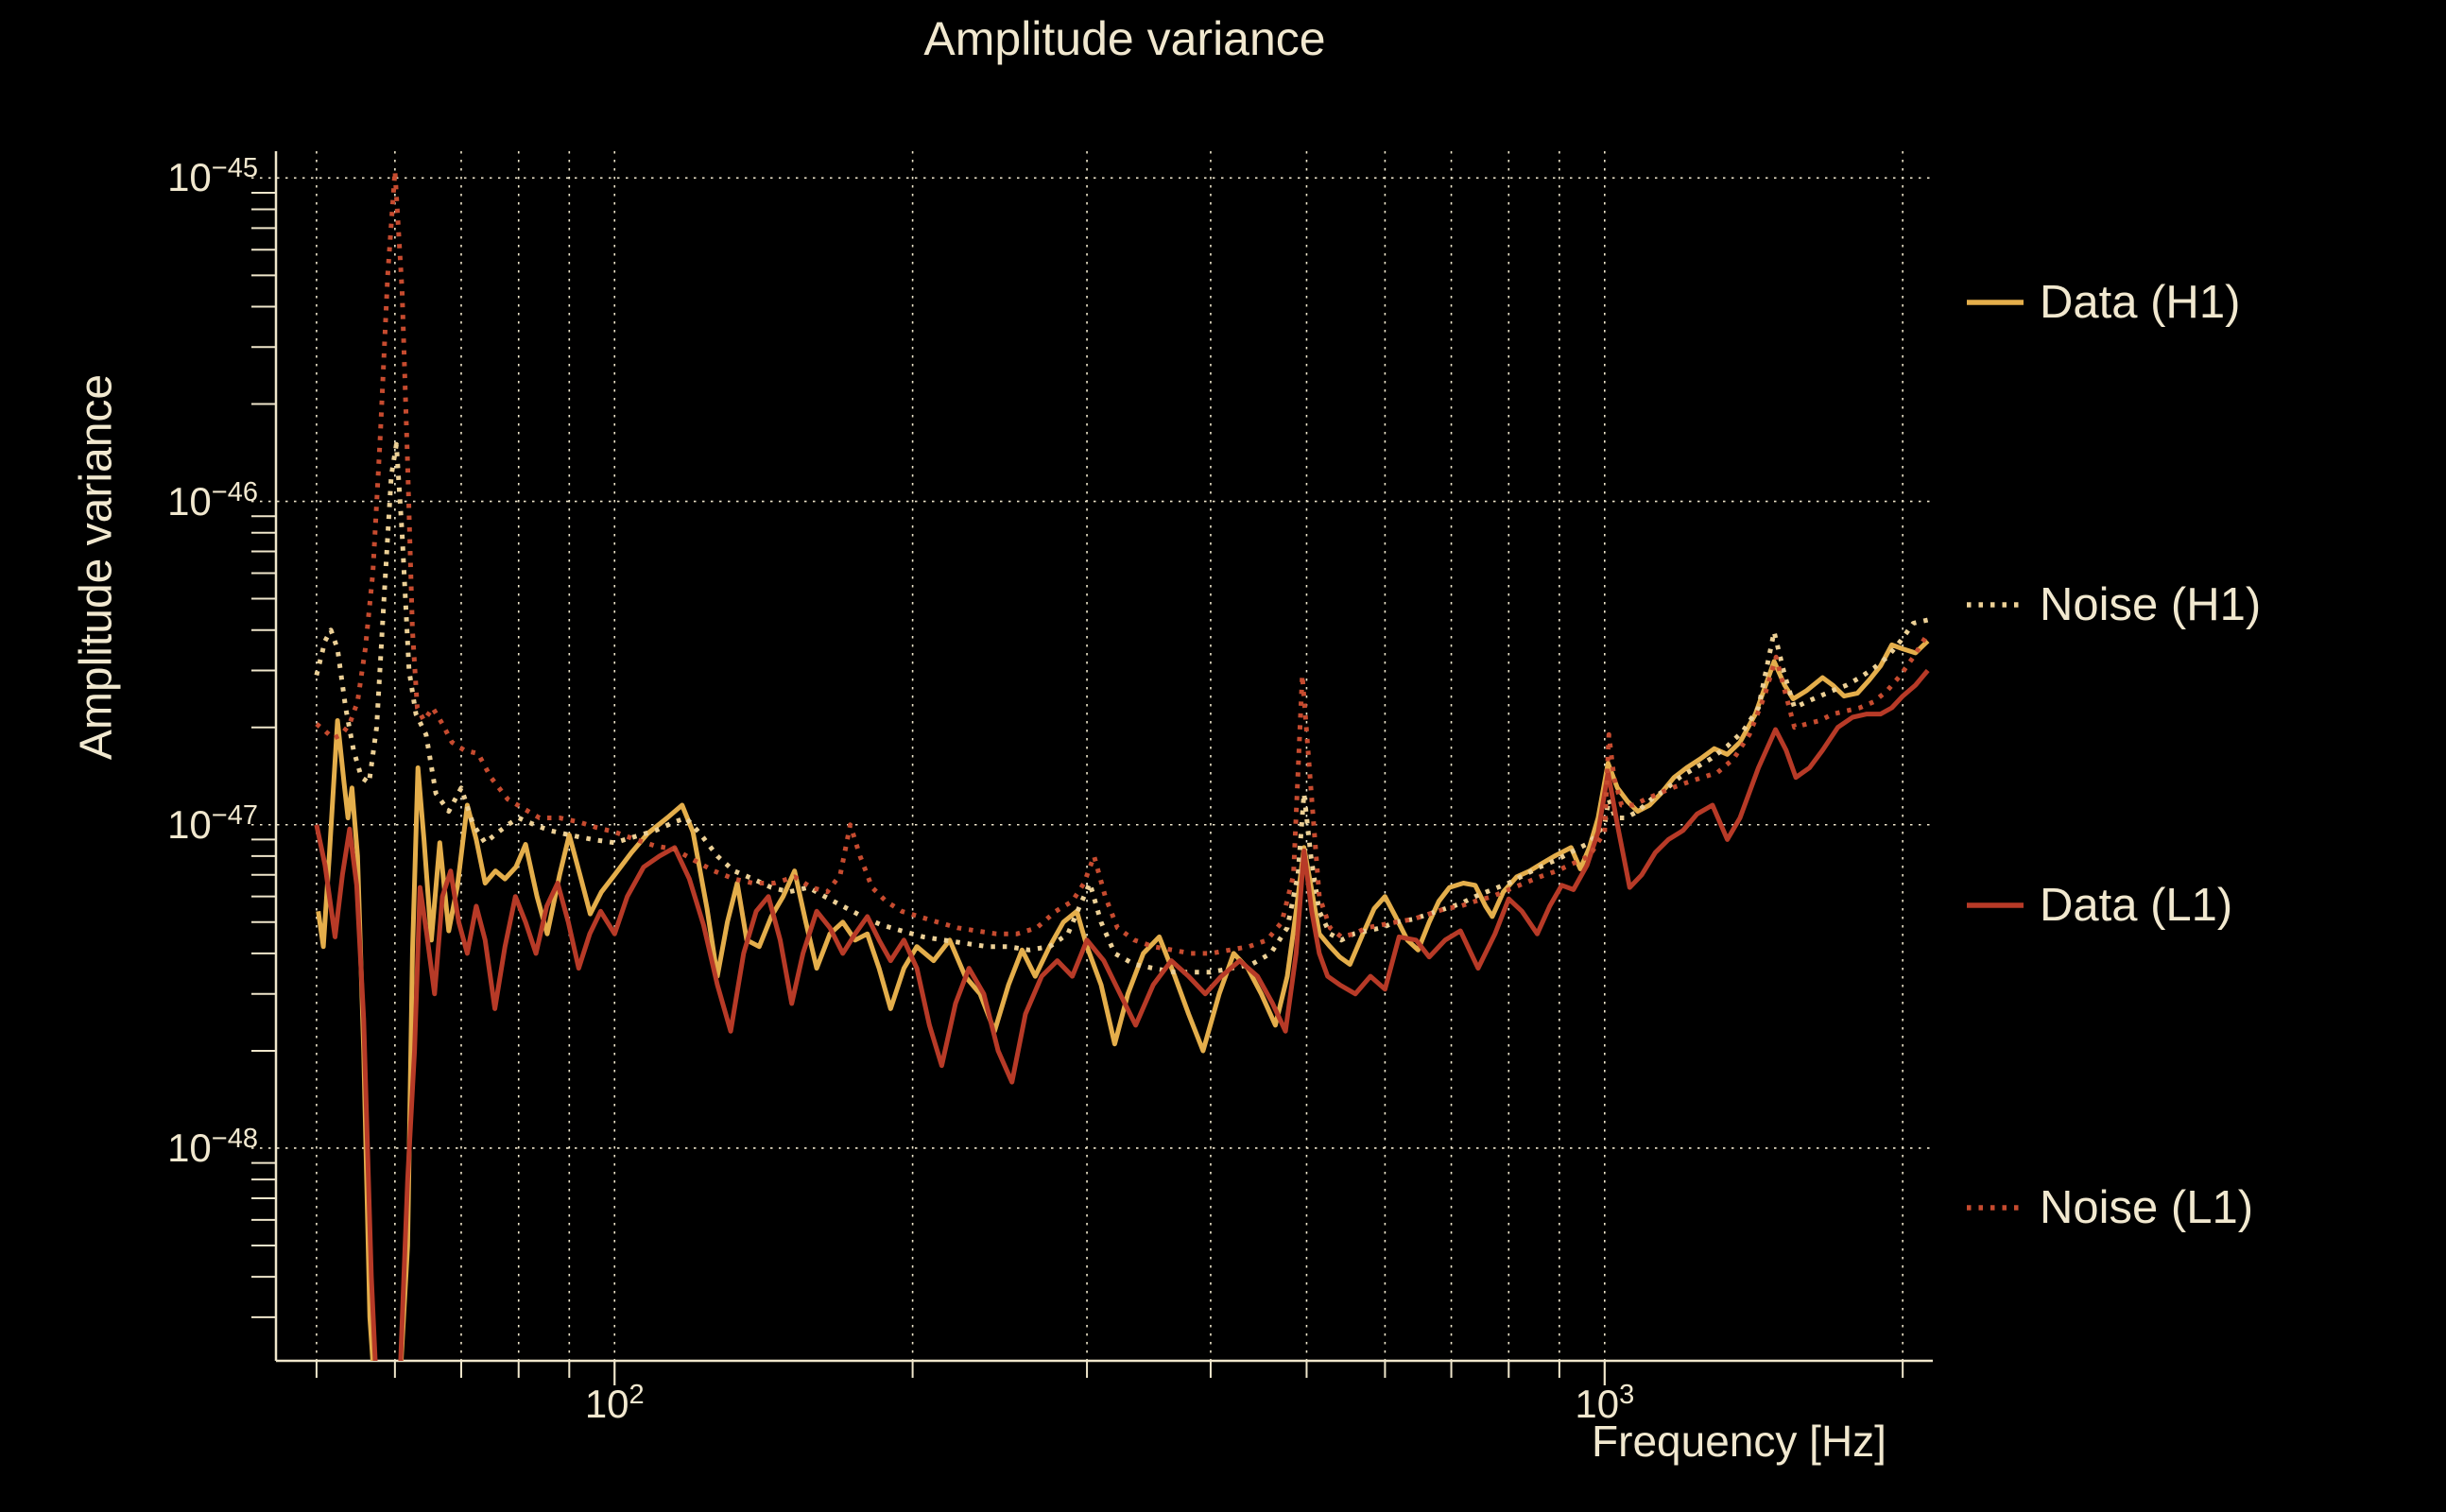  I want to click on y-tick-label: 10−46, so click(180, 500).